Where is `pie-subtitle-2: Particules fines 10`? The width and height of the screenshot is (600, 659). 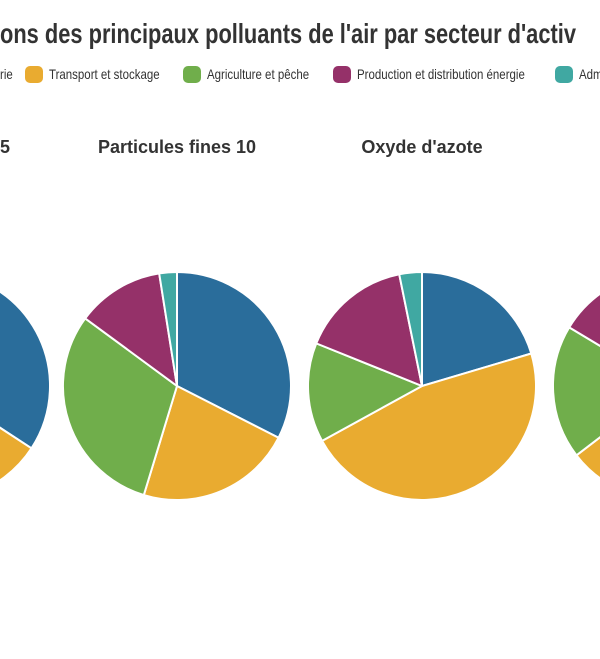 pie-subtitle-2: Particules fines 10 is located at coordinates (177, 147).